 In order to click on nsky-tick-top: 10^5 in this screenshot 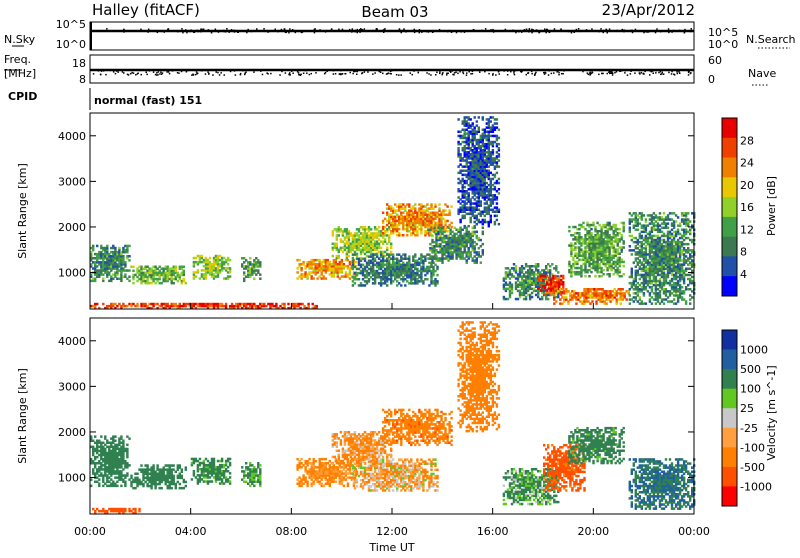, I will do `click(71, 24)`.